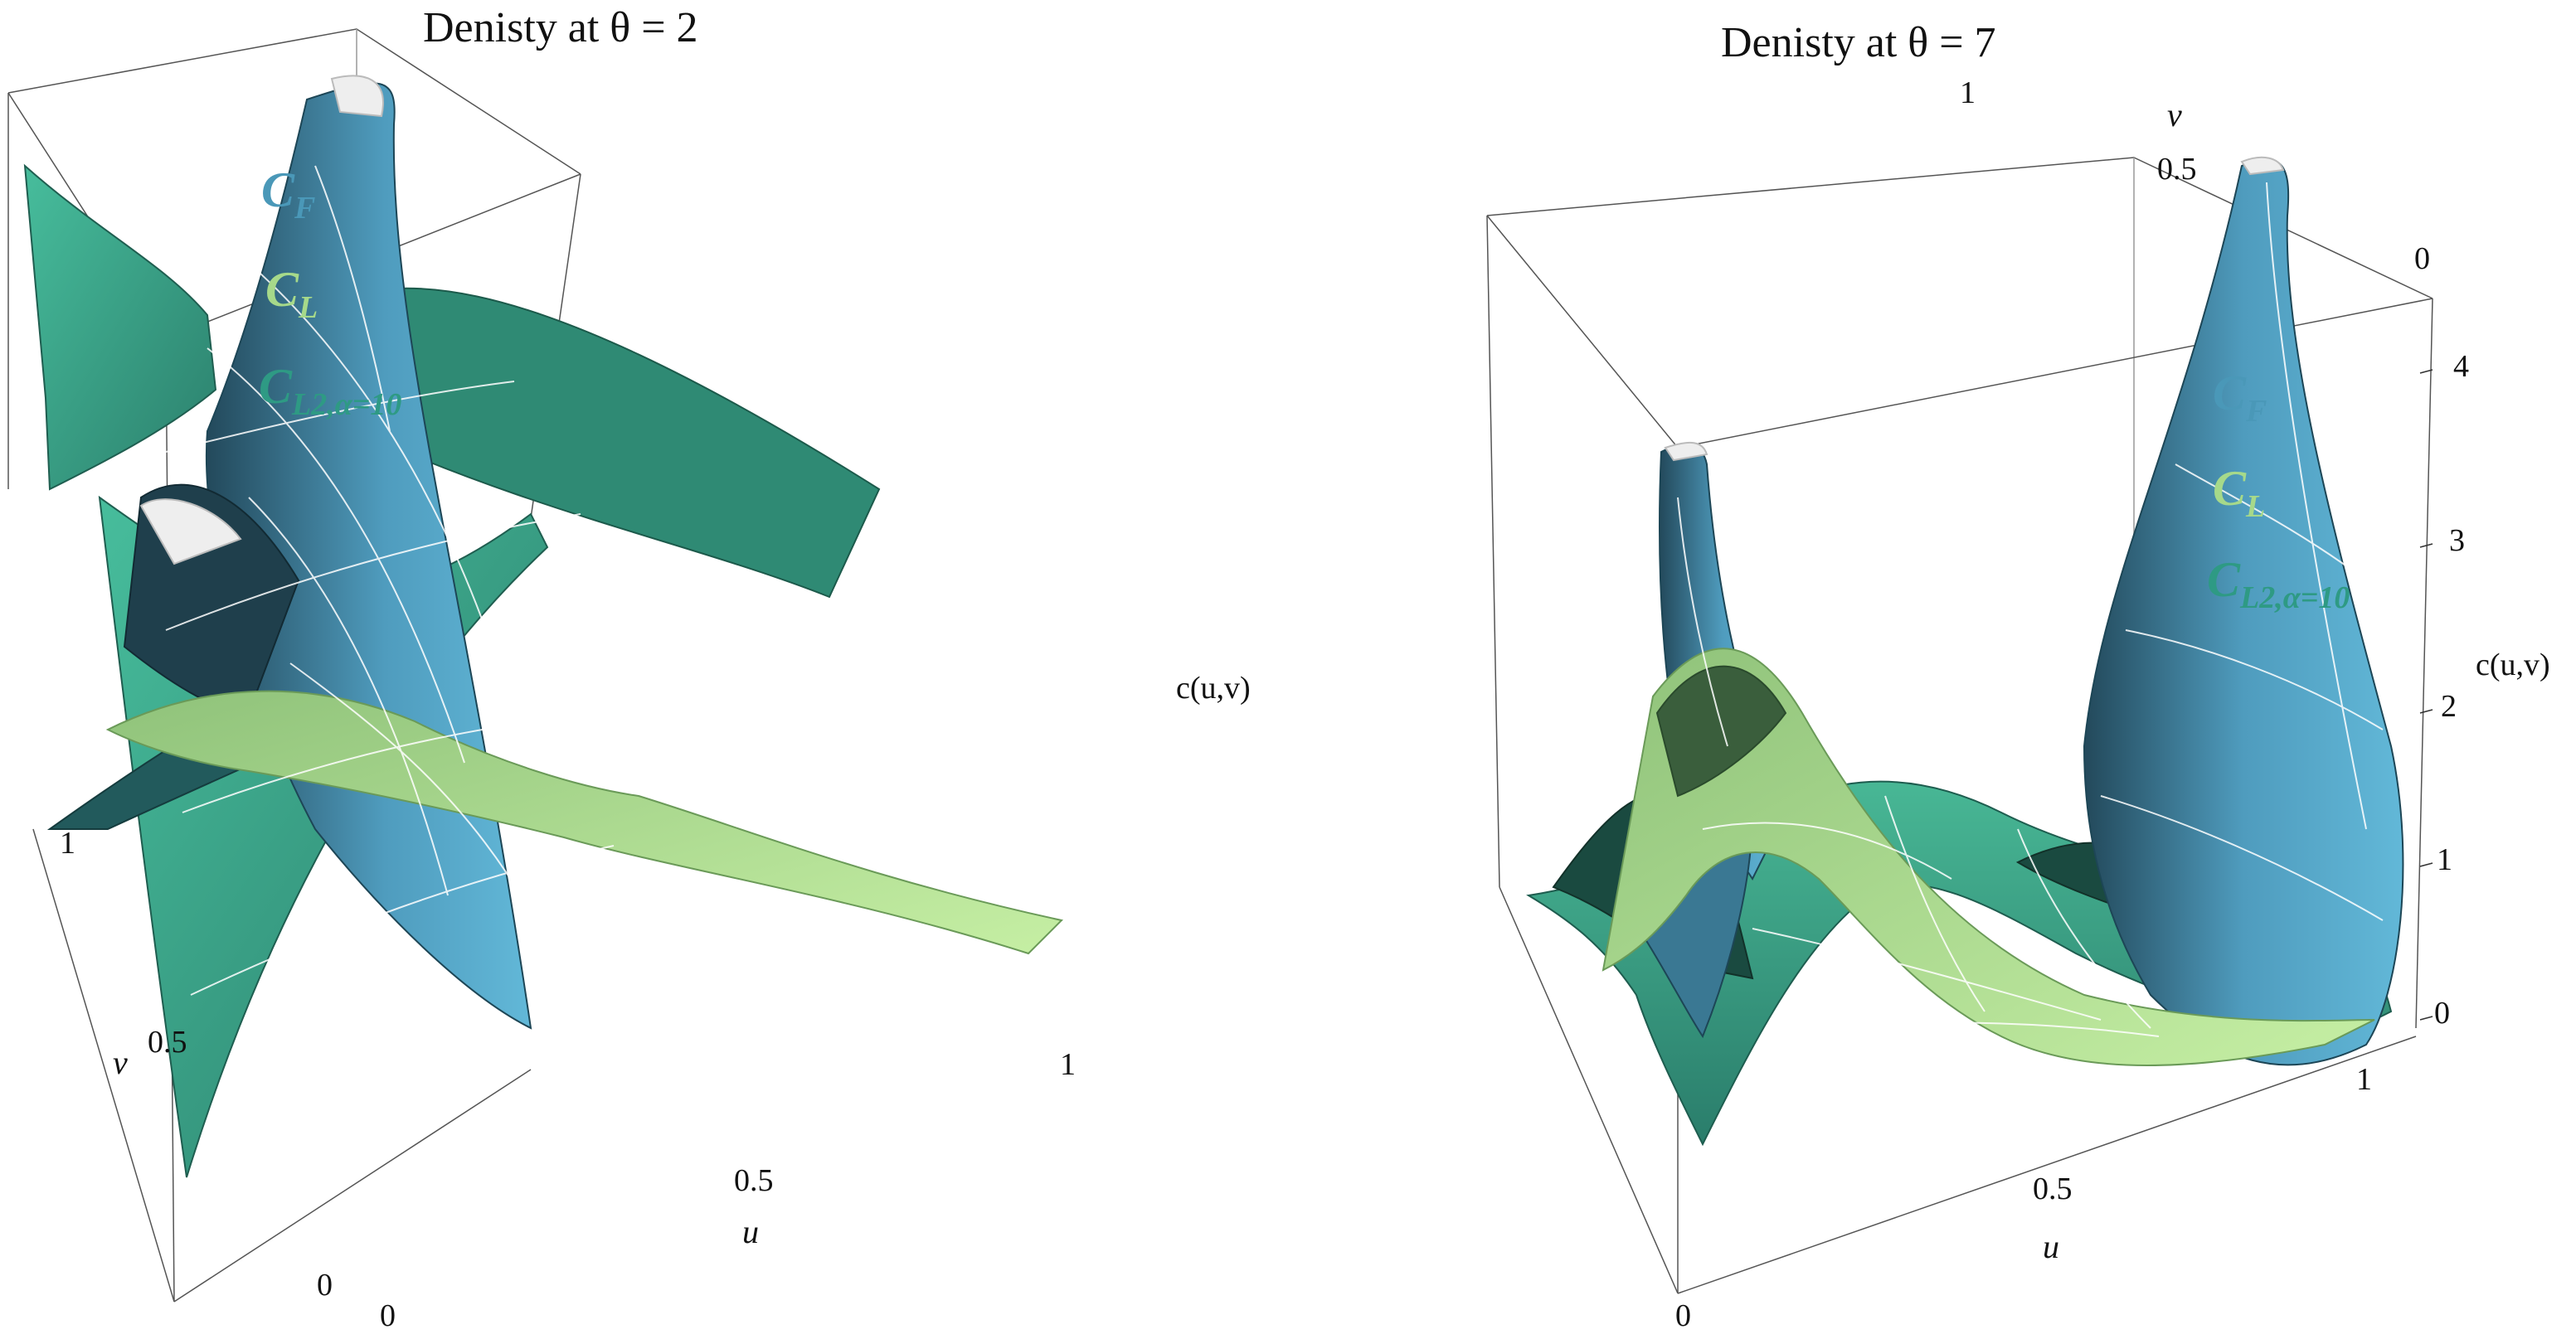  I want to click on chart-title: Denisty at θ = 2, so click(560, 27).